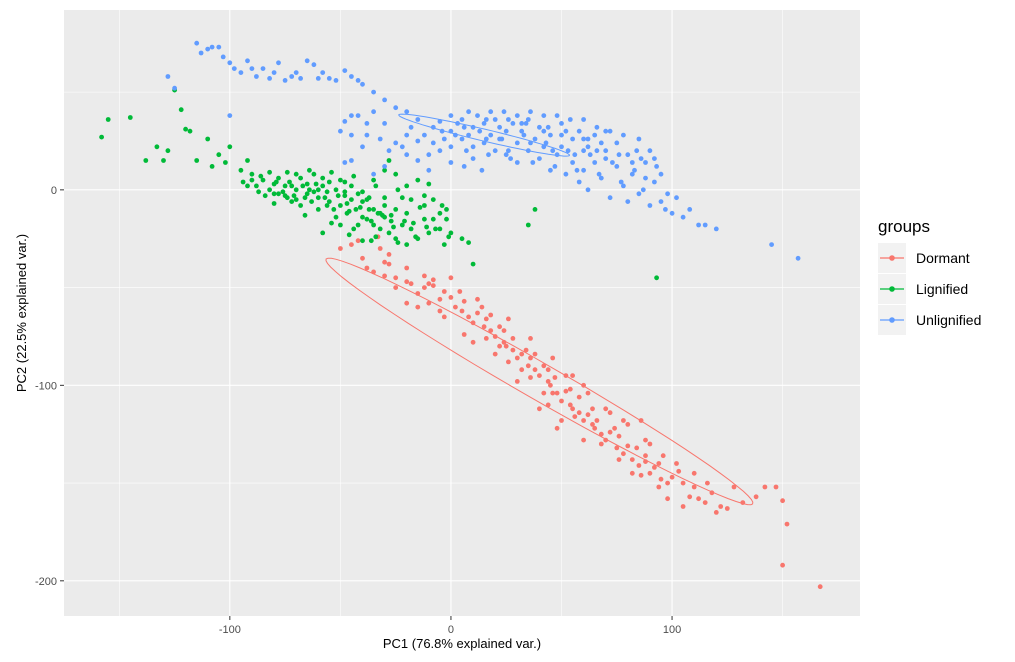 The width and height of the screenshot is (1015, 662). Describe the element at coordinates (46, 386) in the screenshot. I see `y-tick-label: -100` at that location.